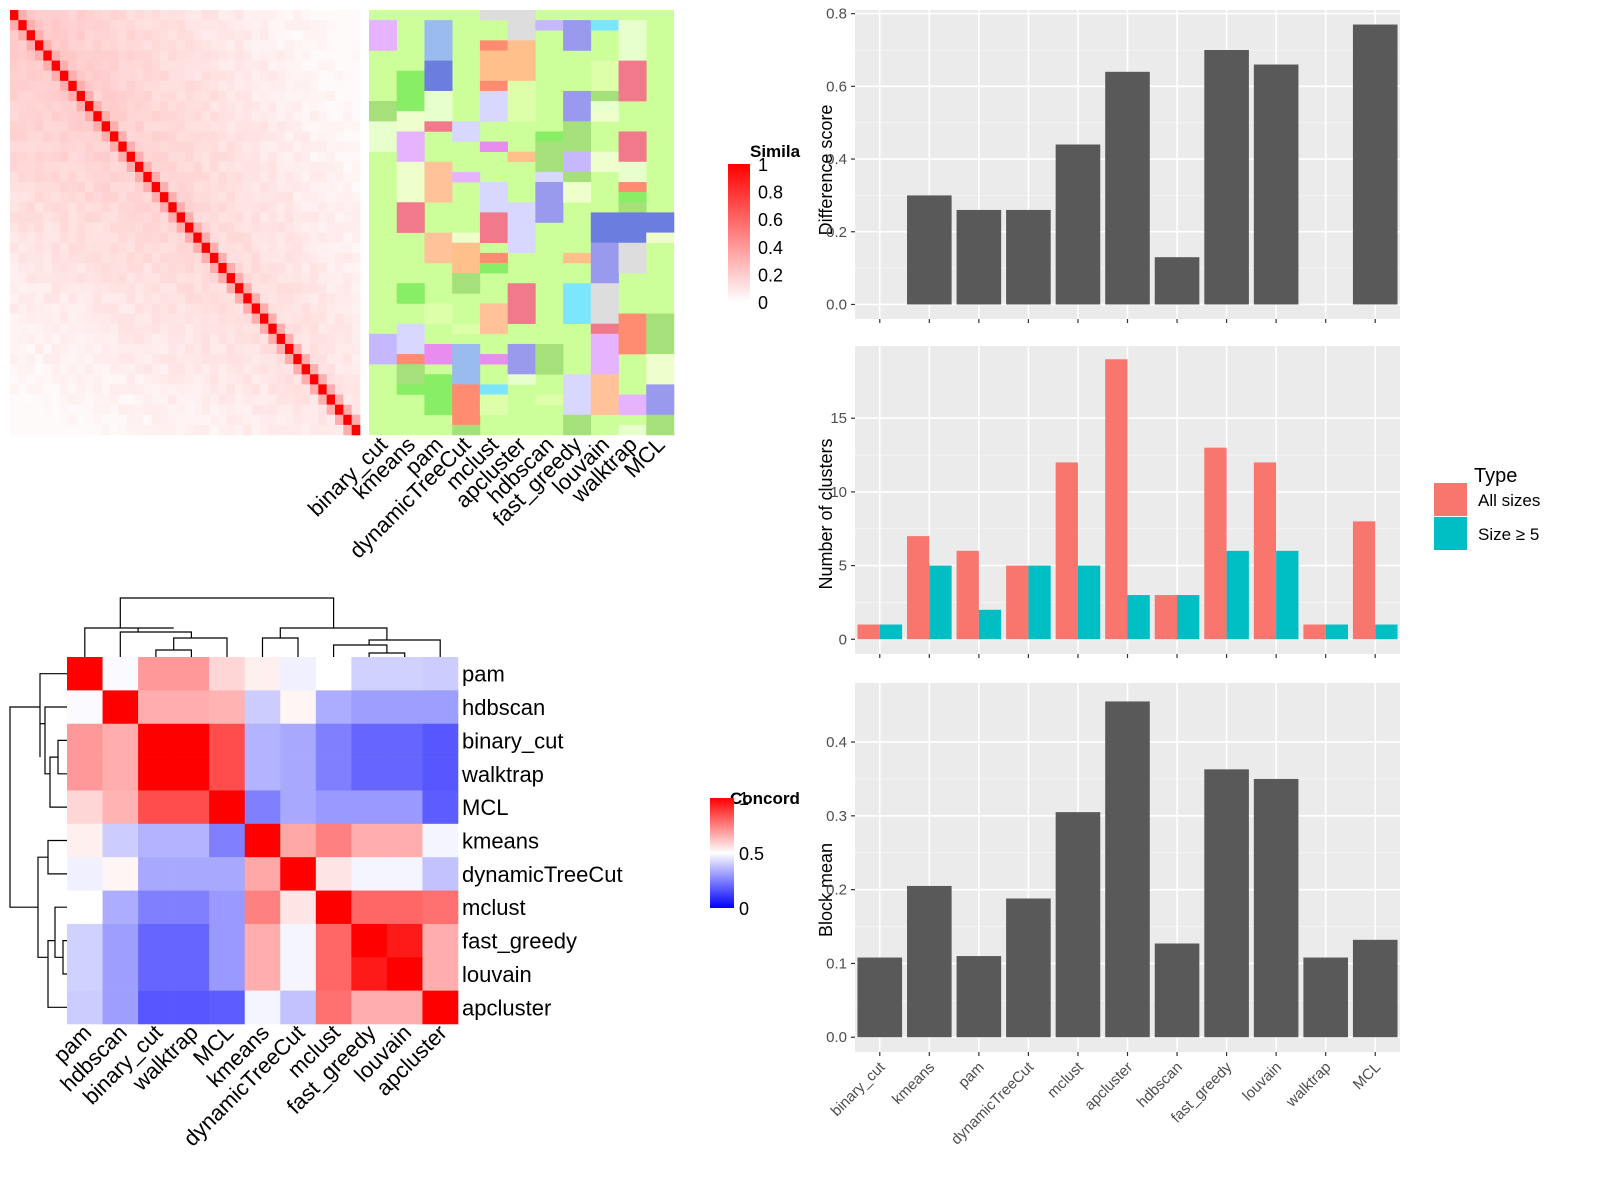 The width and height of the screenshot is (1600, 1200). I want to click on x-tick-label: dynamicTreeCut, so click(993, 1103).